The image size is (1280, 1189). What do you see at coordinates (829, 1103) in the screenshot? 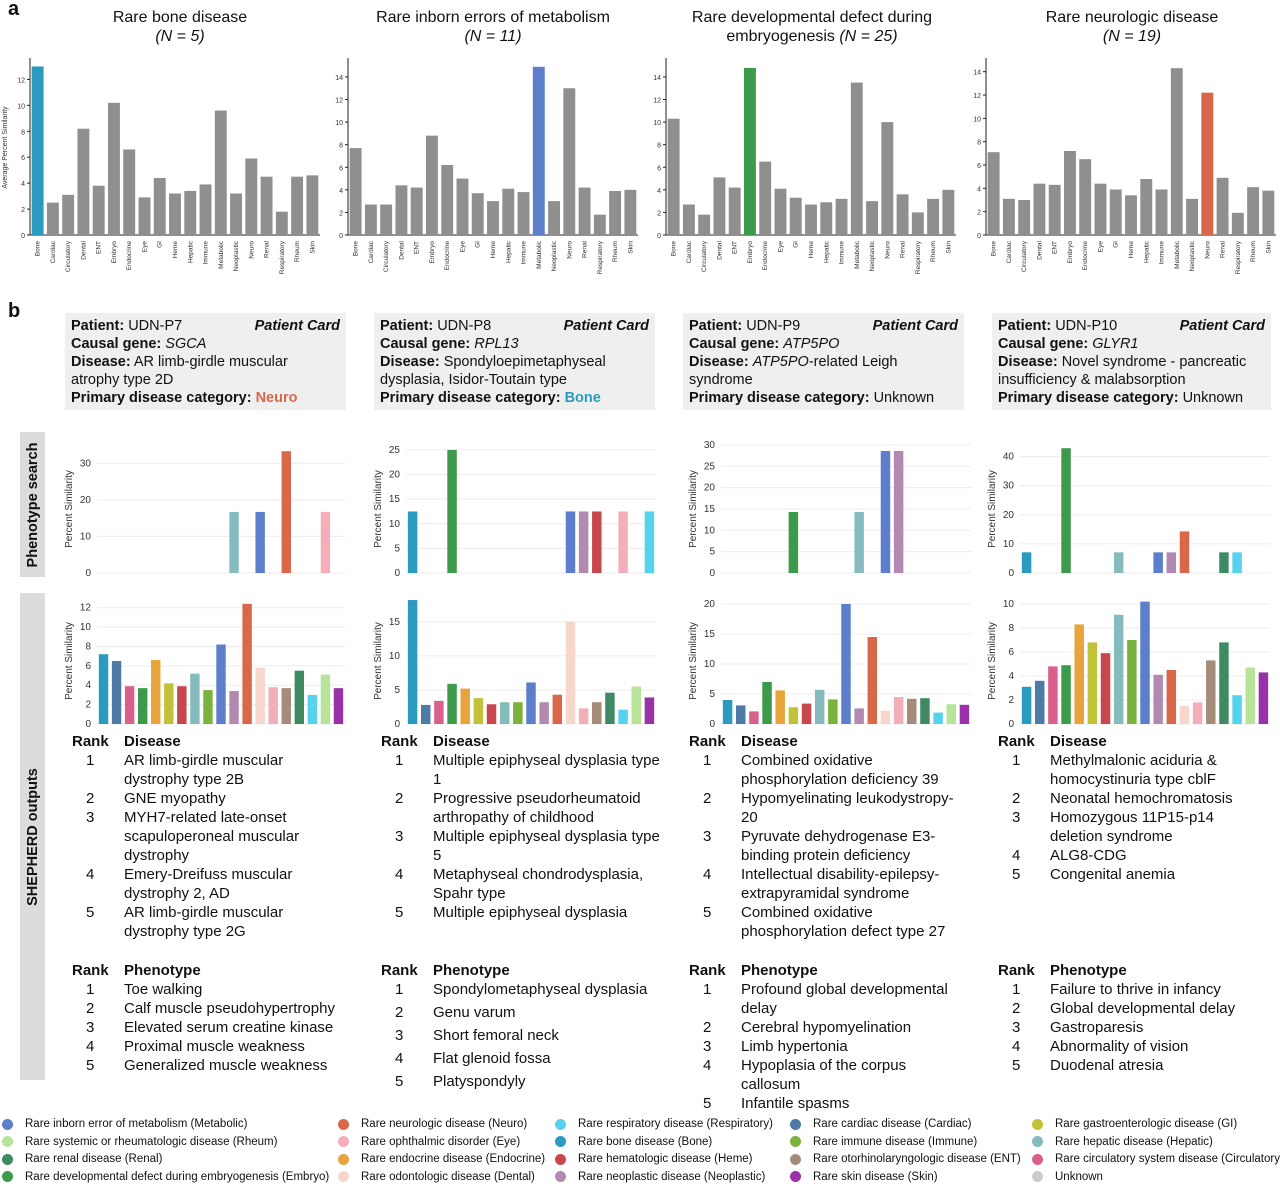
I see `table-row: 5 Infantile spasms` at bounding box center [829, 1103].